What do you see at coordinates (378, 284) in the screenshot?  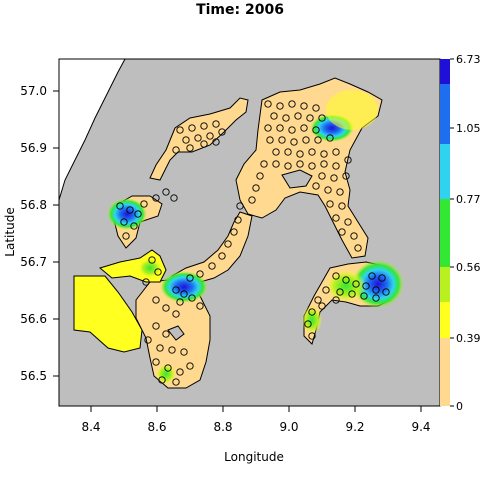 I see `hotspot-east` at bounding box center [378, 284].